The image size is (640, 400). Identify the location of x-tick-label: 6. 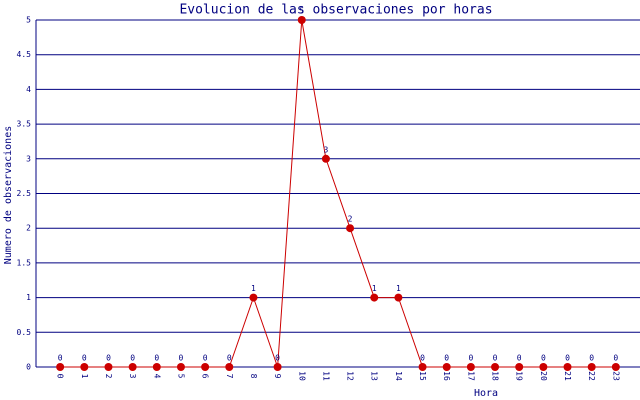
(205, 376).